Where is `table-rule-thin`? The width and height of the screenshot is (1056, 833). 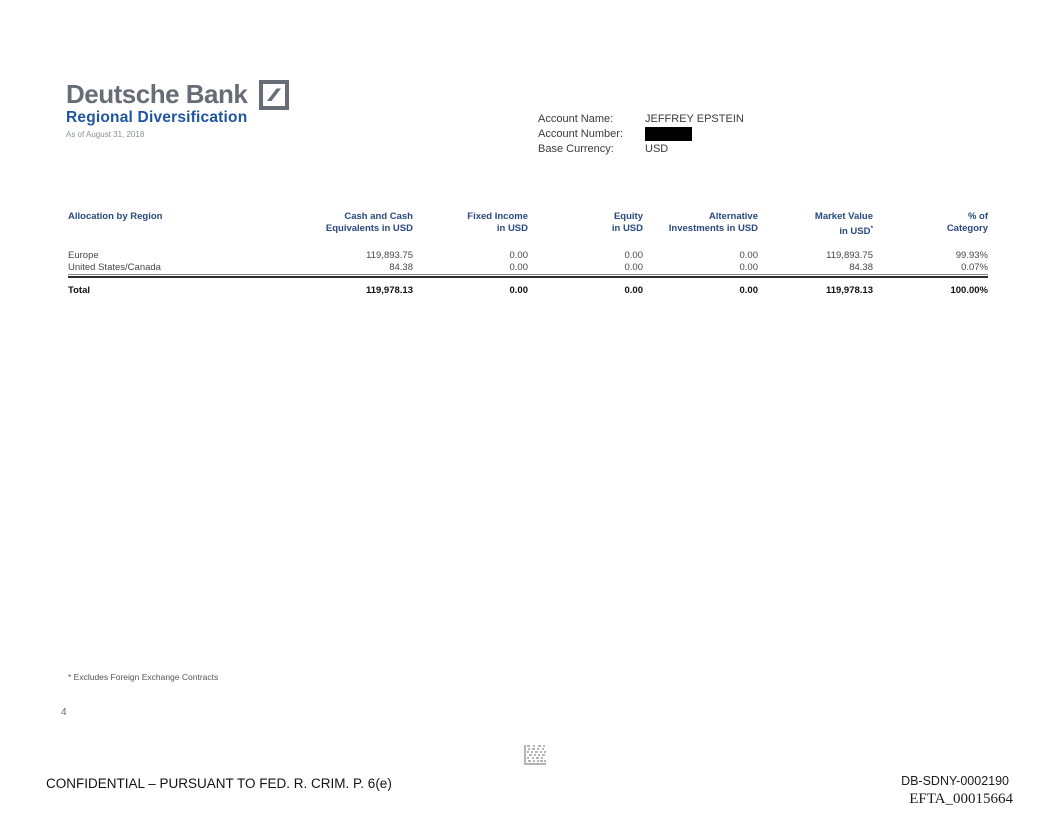
table-rule-thin is located at coordinates (528, 275).